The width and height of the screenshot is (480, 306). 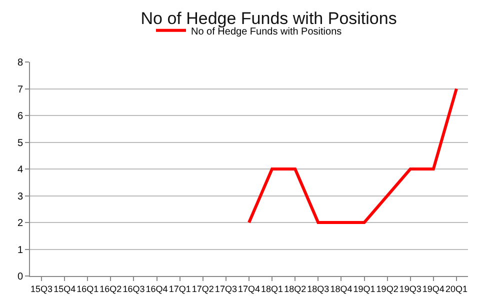 I want to click on y-tick-label: 5, so click(x=20, y=143).